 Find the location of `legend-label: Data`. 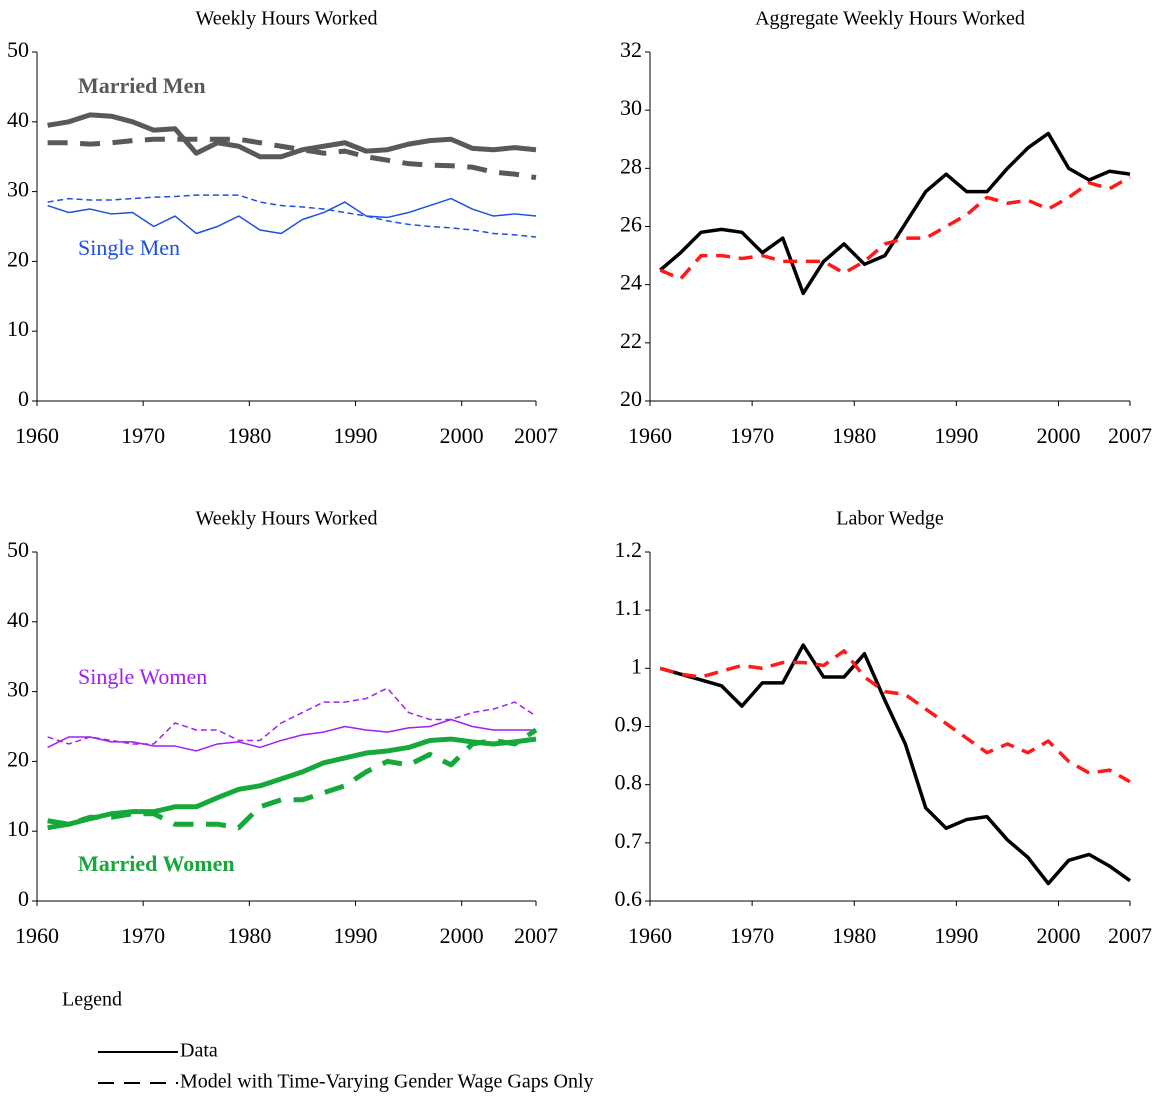

legend-label: Data is located at coordinates (199, 1051).